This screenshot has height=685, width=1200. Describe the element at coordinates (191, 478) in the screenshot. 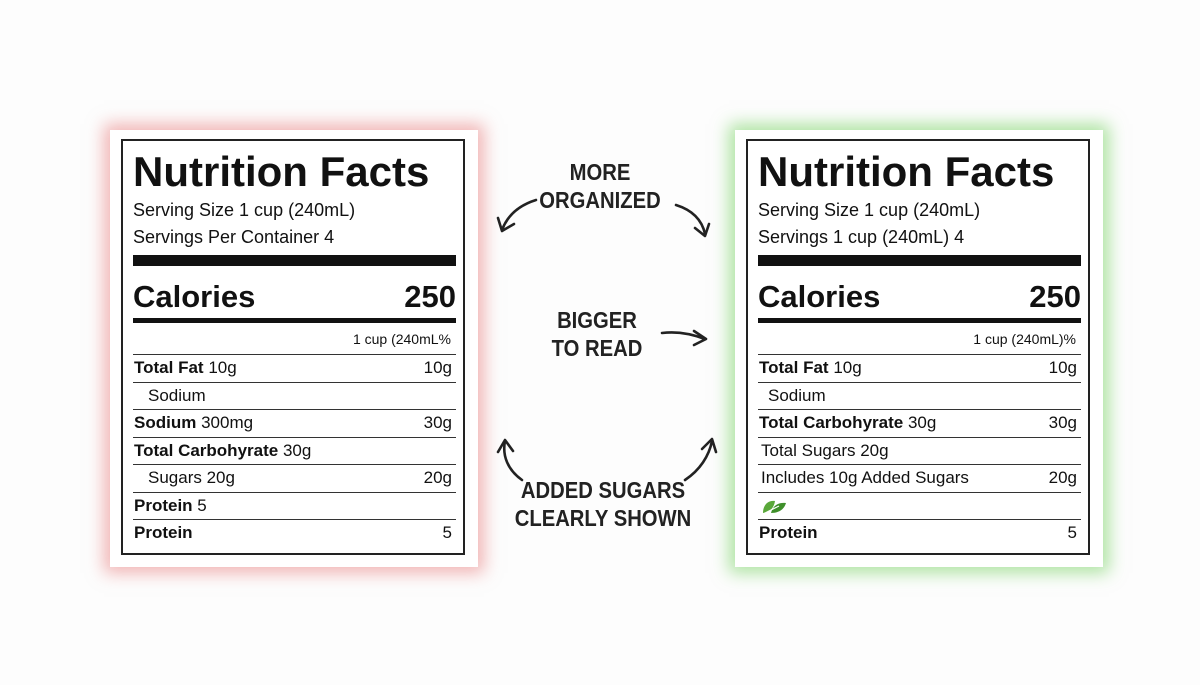

I see `nutrient-text: Sugars 20g` at that location.